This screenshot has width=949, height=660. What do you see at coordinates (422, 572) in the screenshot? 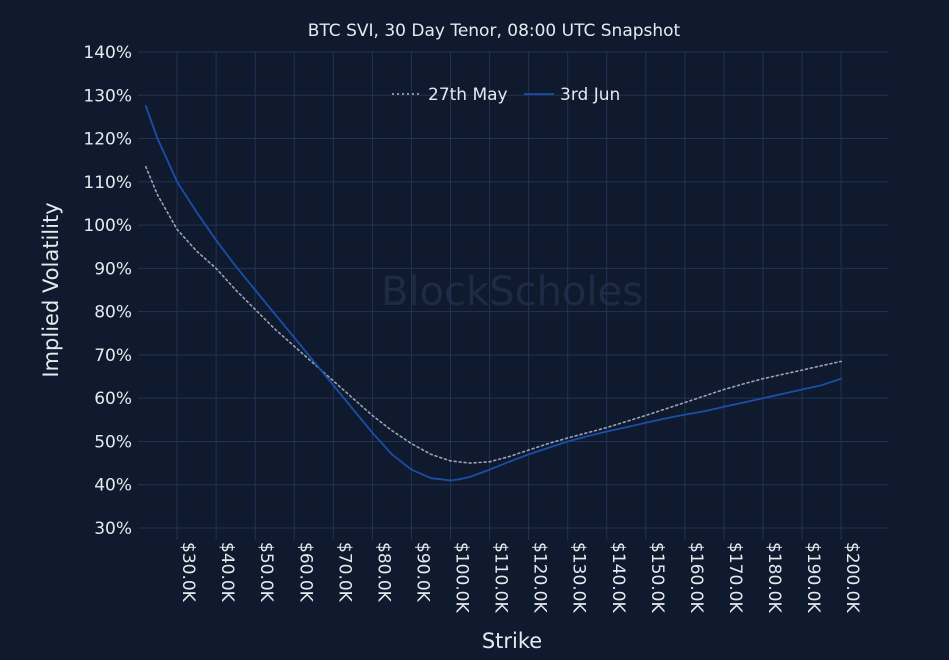
I see `x-tick-label: $90.0K` at bounding box center [422, 572].